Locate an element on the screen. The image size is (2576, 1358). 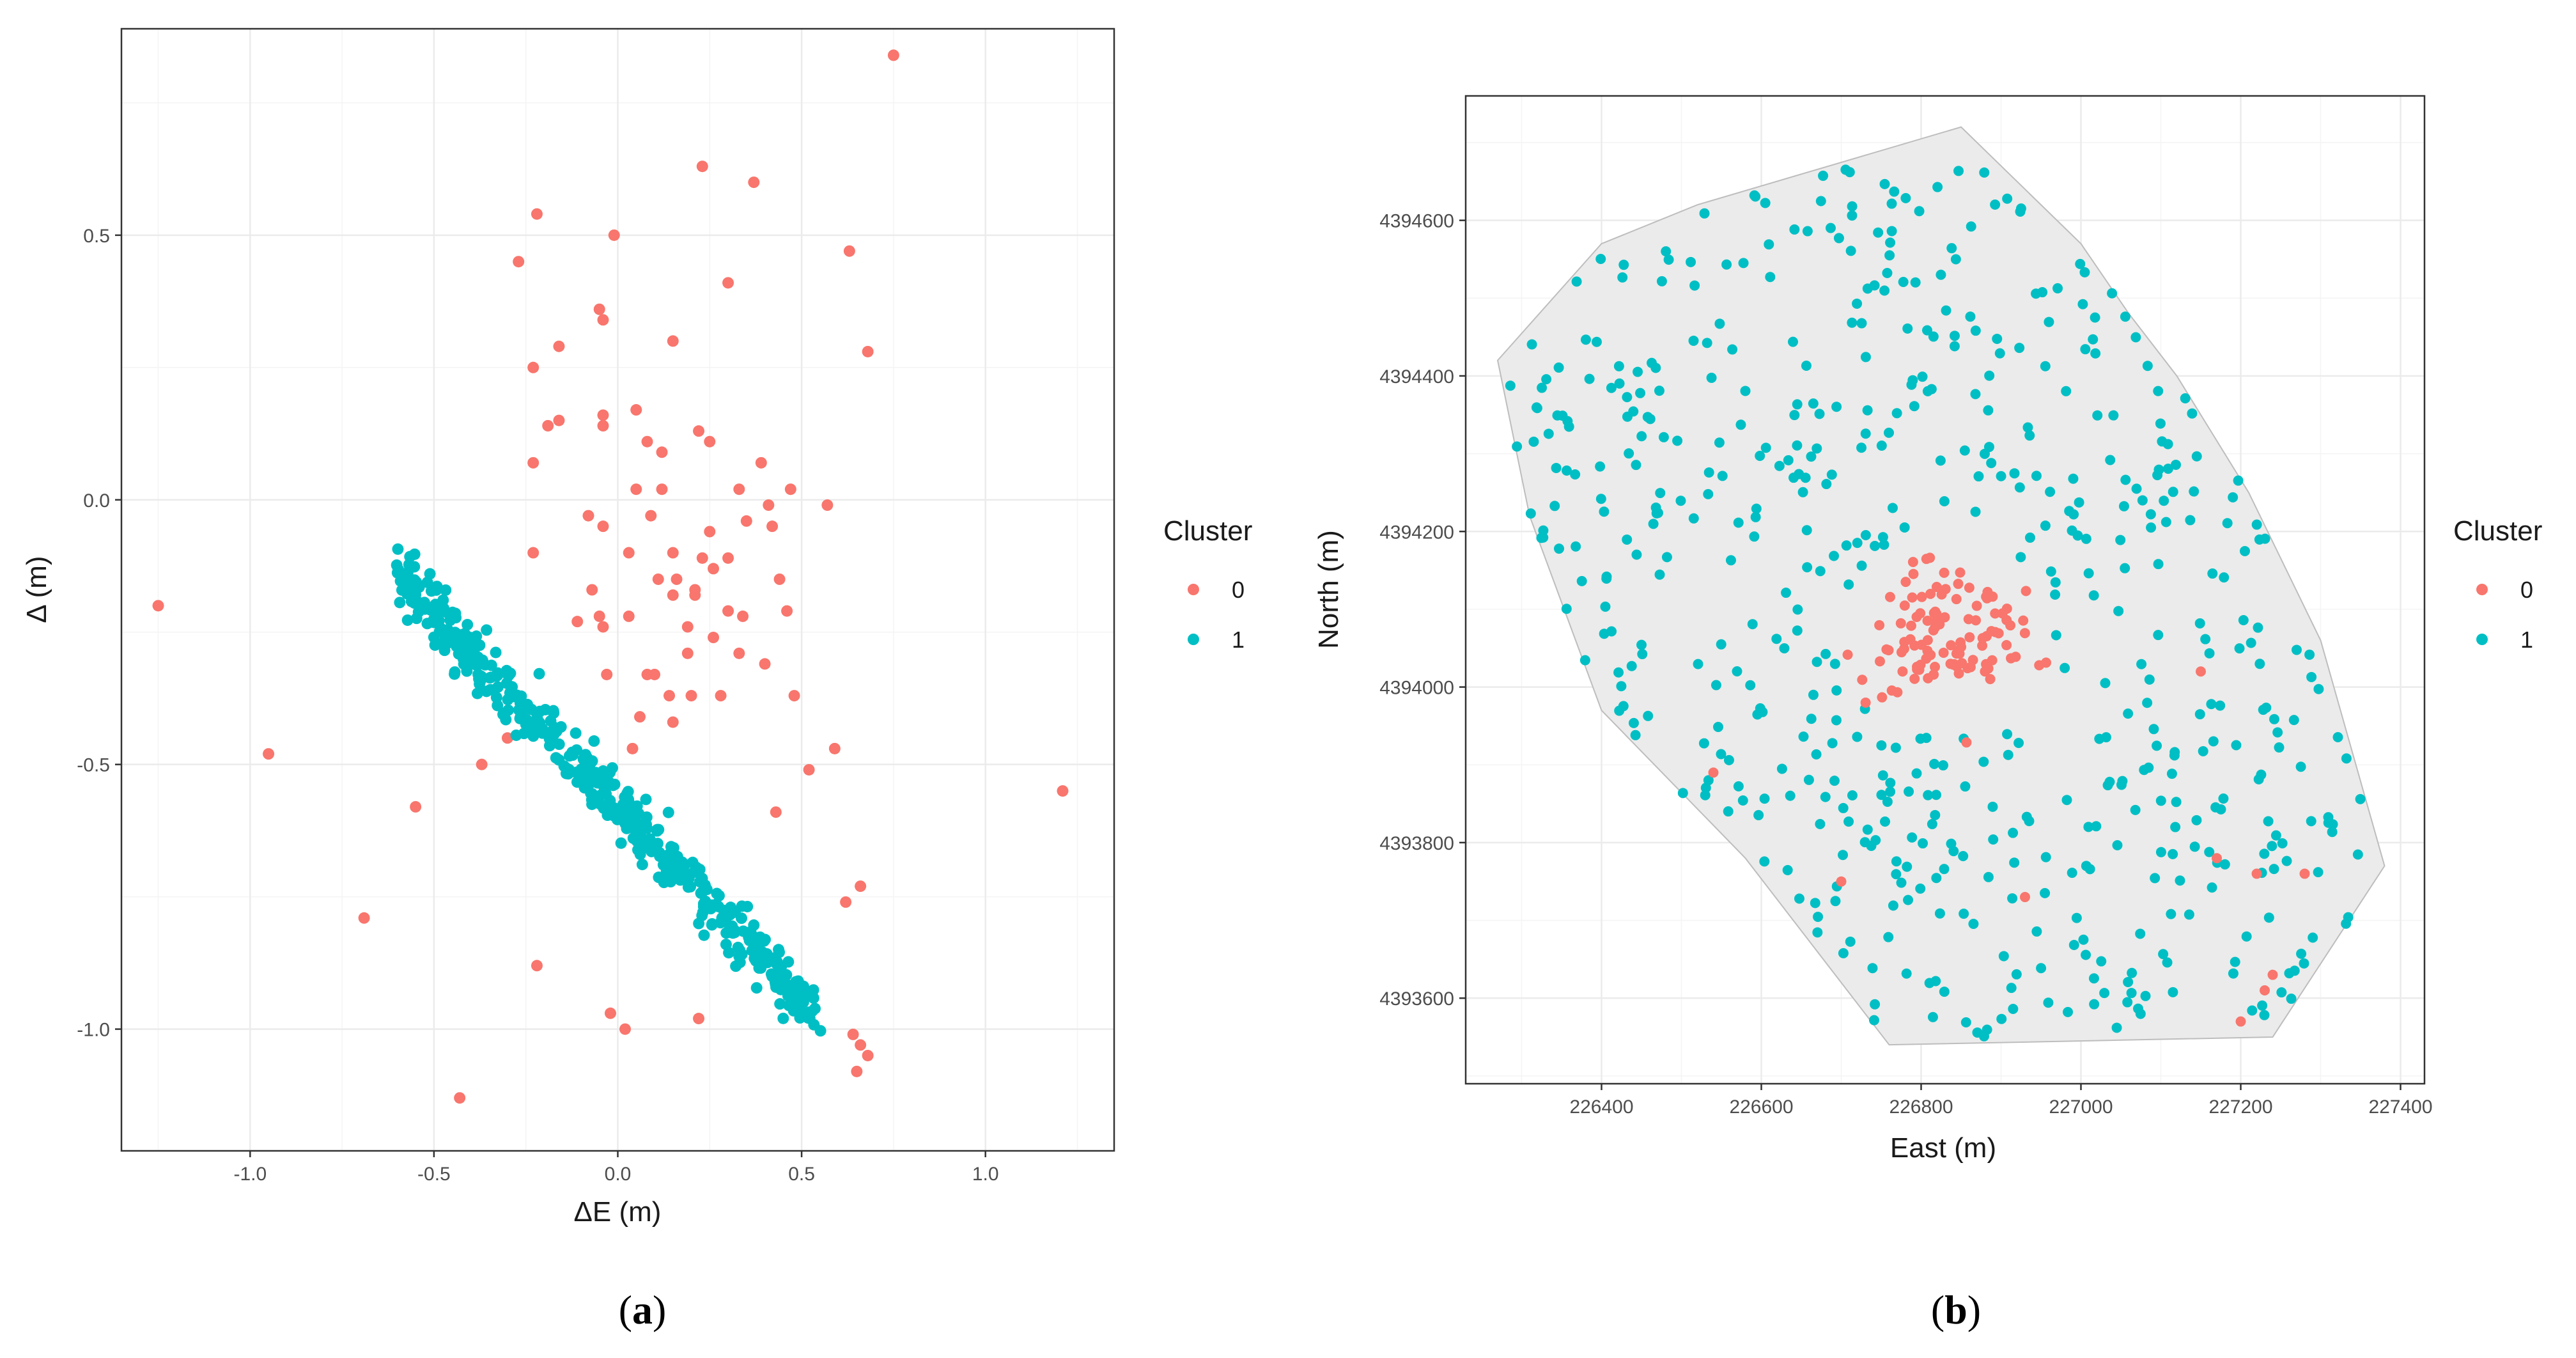
panel-a-legend-label-0: 0 is located at coordinates (1238, 590).